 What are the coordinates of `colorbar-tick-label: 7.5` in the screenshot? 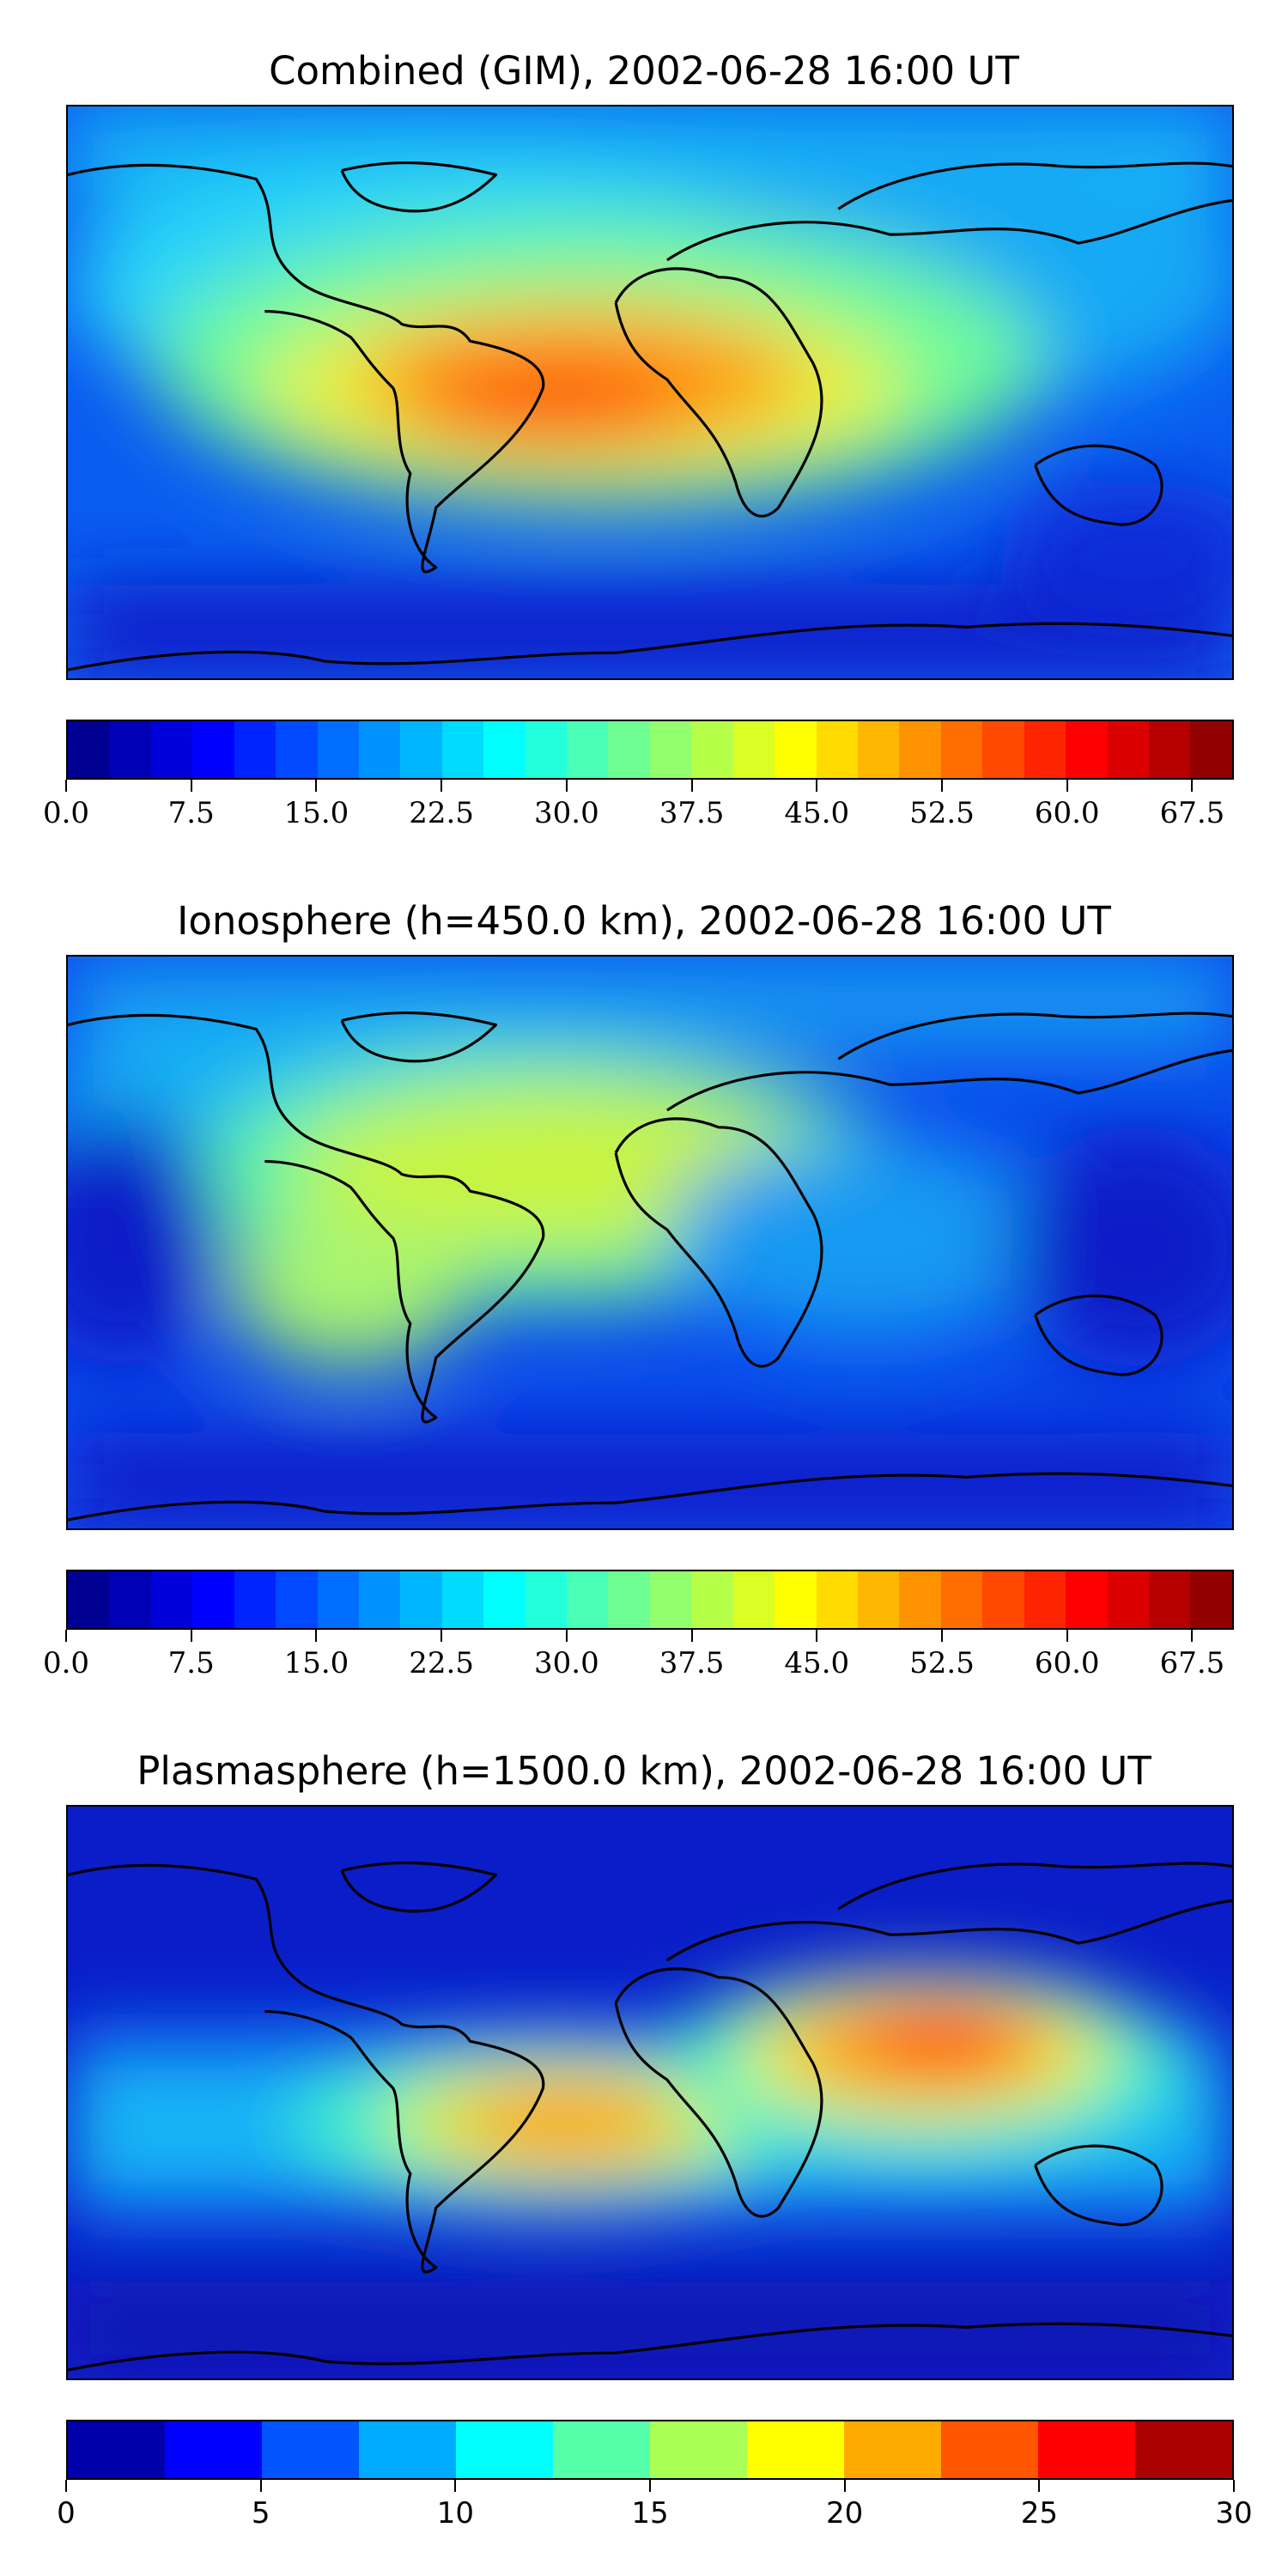 It's located at (191, 813).